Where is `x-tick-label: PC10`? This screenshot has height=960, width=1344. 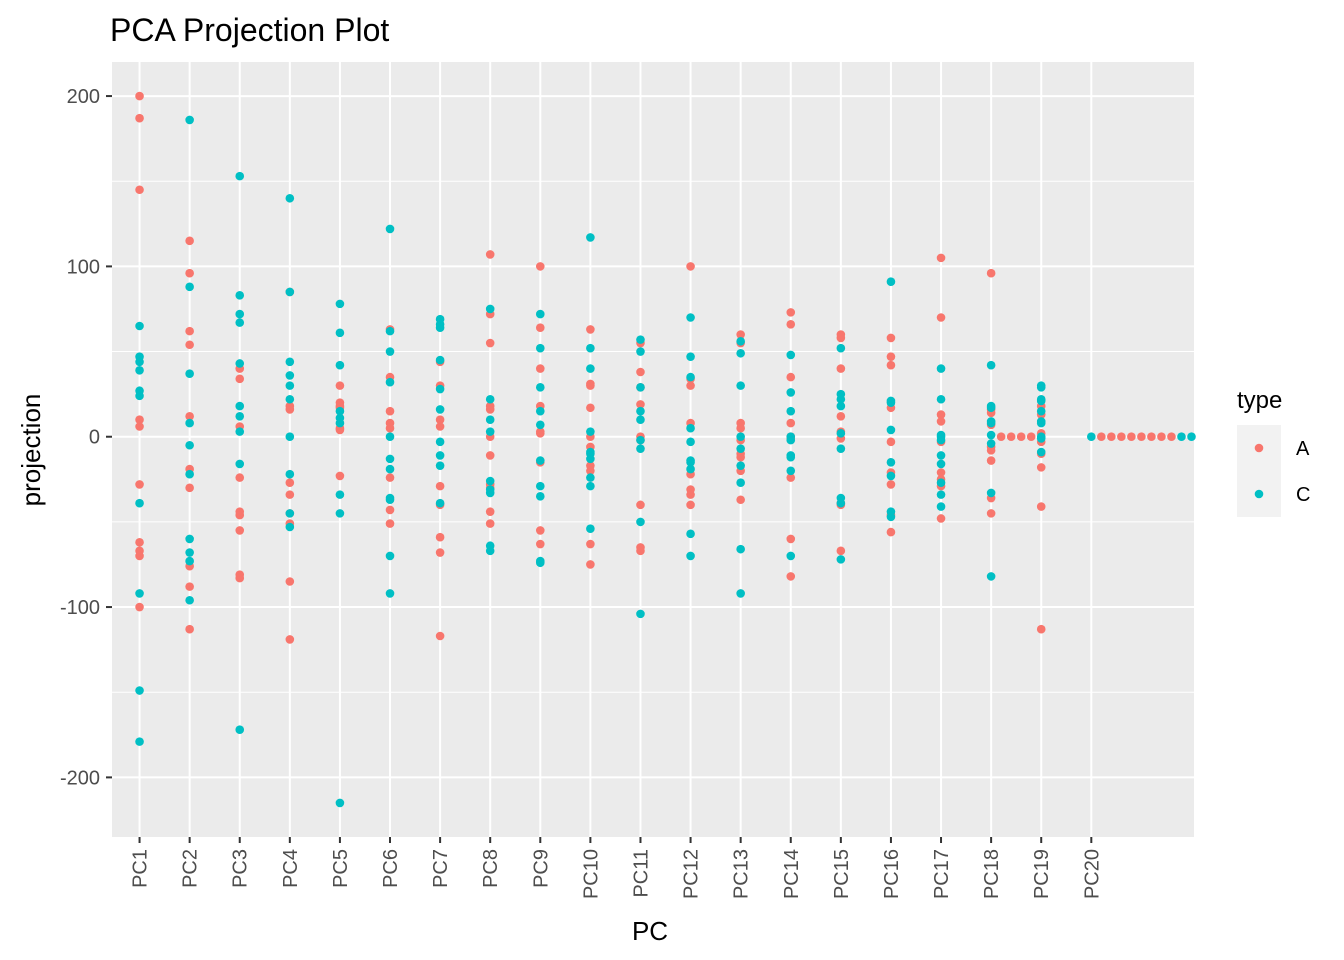 x-tick-label: PC10 is located at coordinates (591, 874).